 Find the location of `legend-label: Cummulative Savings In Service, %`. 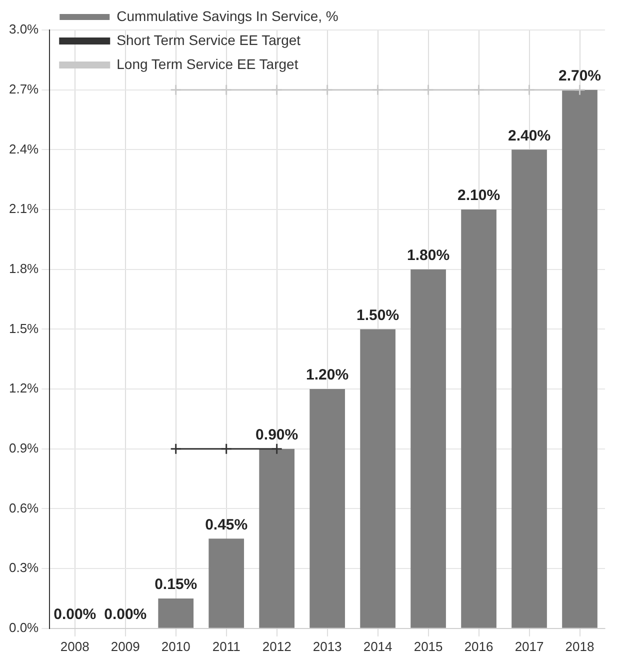

legend-label: Cummulative Savings In Service, % is located at coordinates (227, 16).